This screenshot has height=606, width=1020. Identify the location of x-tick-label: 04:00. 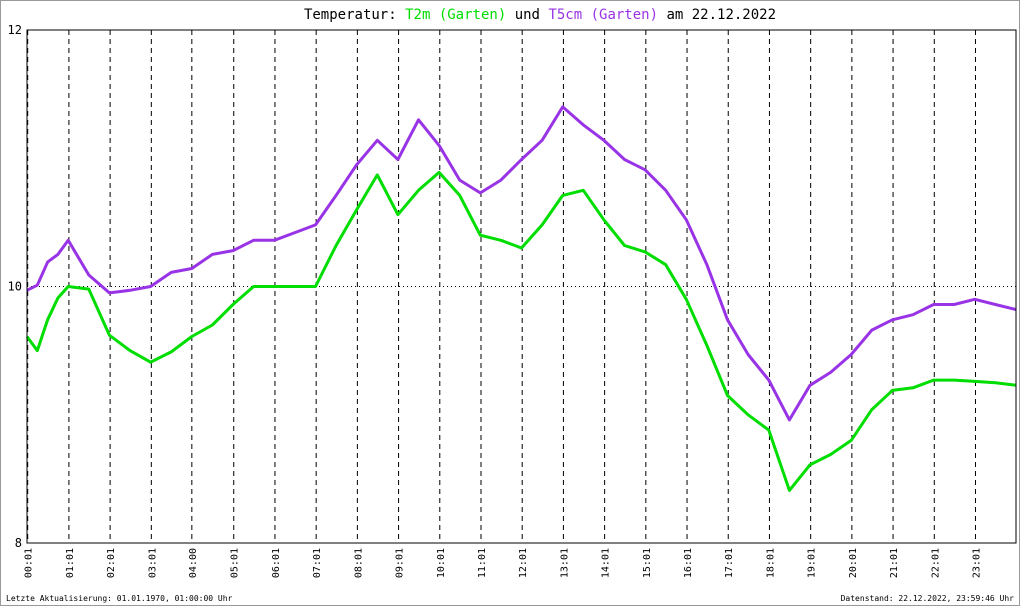
(193, 563).